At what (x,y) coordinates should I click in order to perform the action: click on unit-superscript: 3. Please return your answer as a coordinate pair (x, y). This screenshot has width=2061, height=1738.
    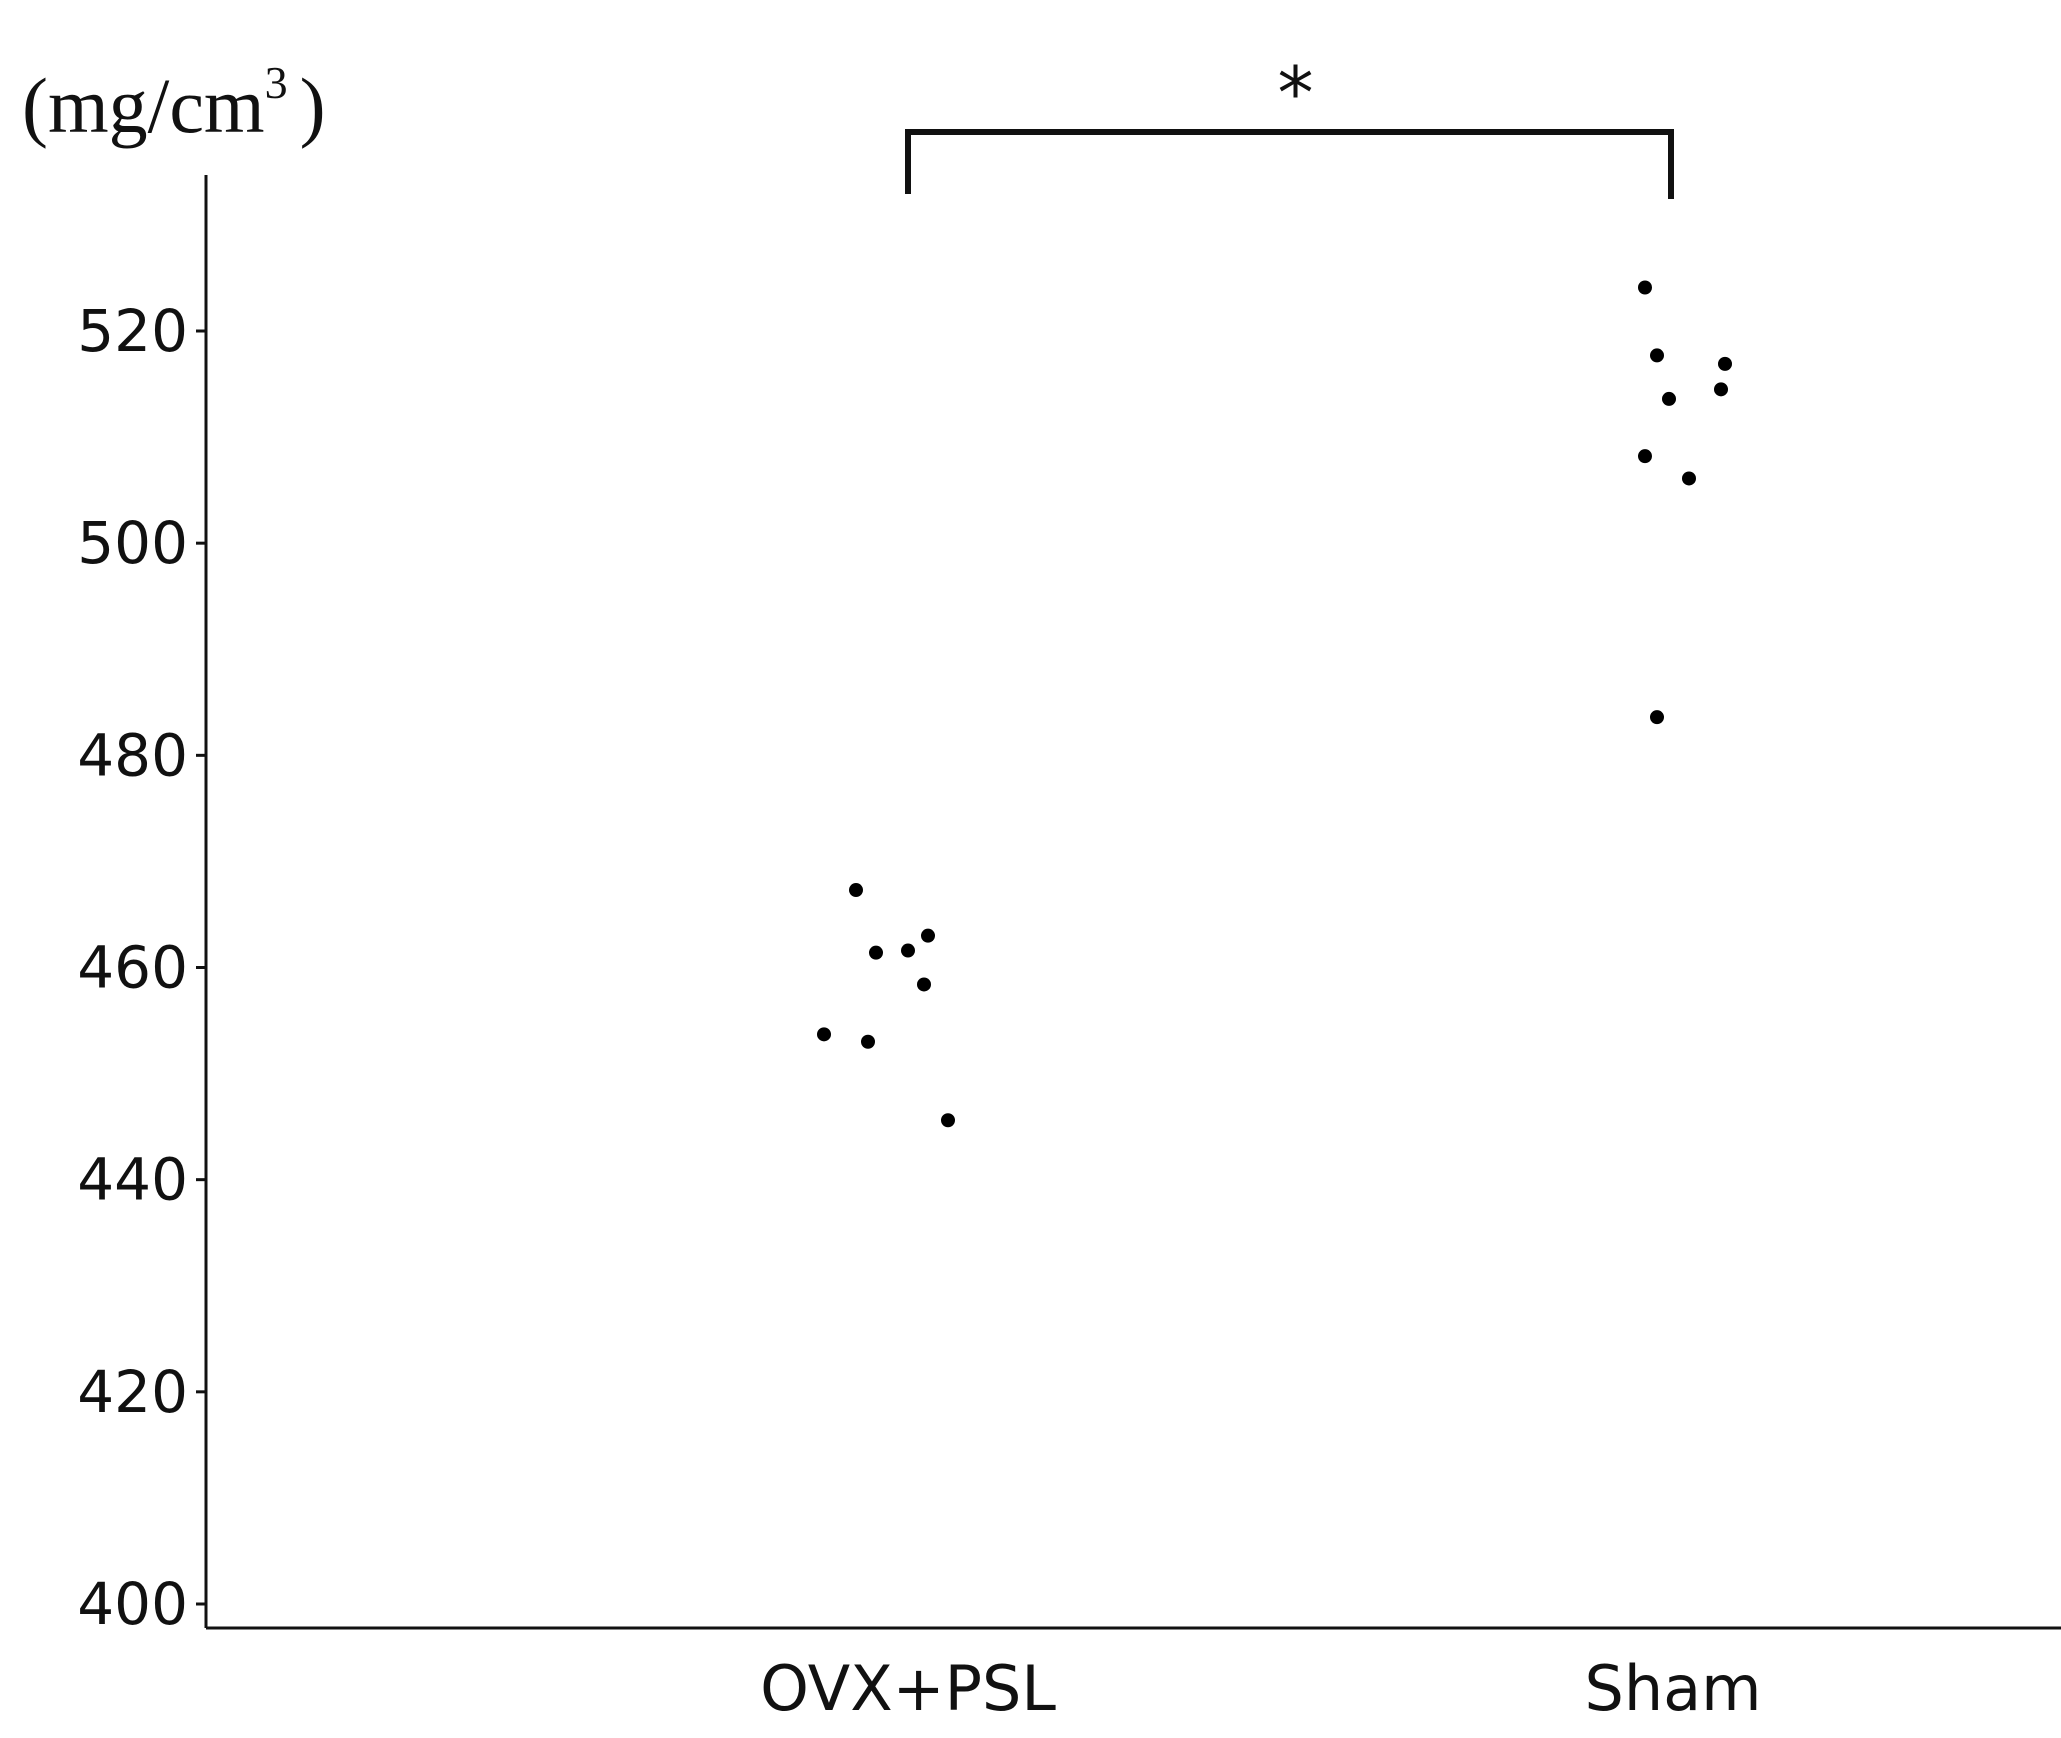
    Looking at the image, I should click on (276, 82).